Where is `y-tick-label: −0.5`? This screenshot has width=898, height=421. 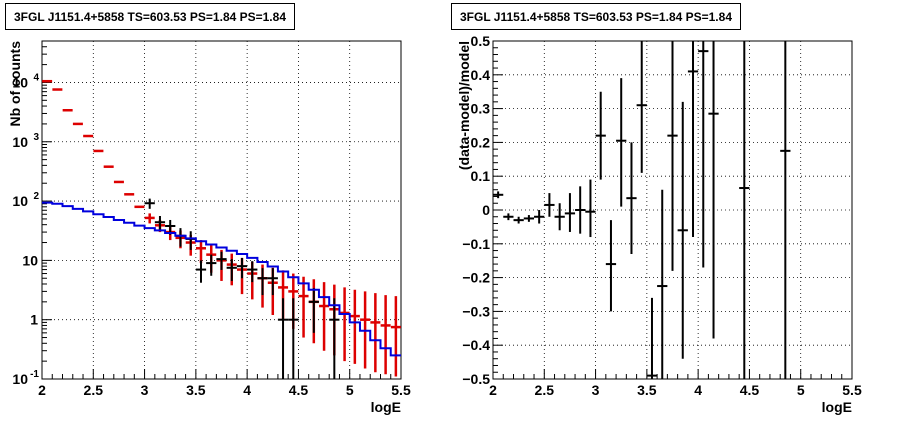
y-tick-label: −0.5 is located at coordinates (476, 379).